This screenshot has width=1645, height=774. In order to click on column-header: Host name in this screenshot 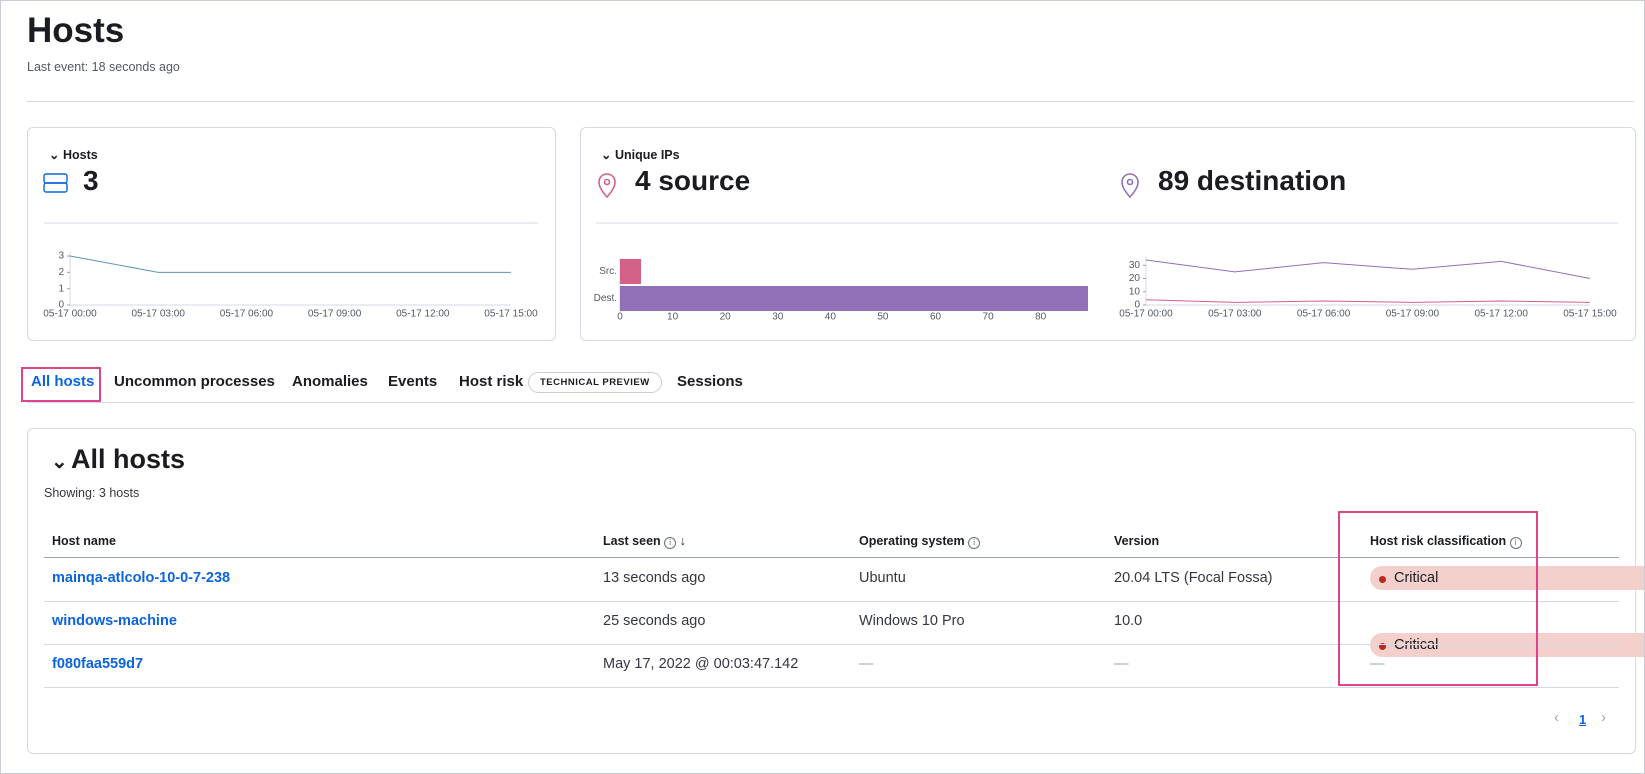, I will do `click(84, 541)`.